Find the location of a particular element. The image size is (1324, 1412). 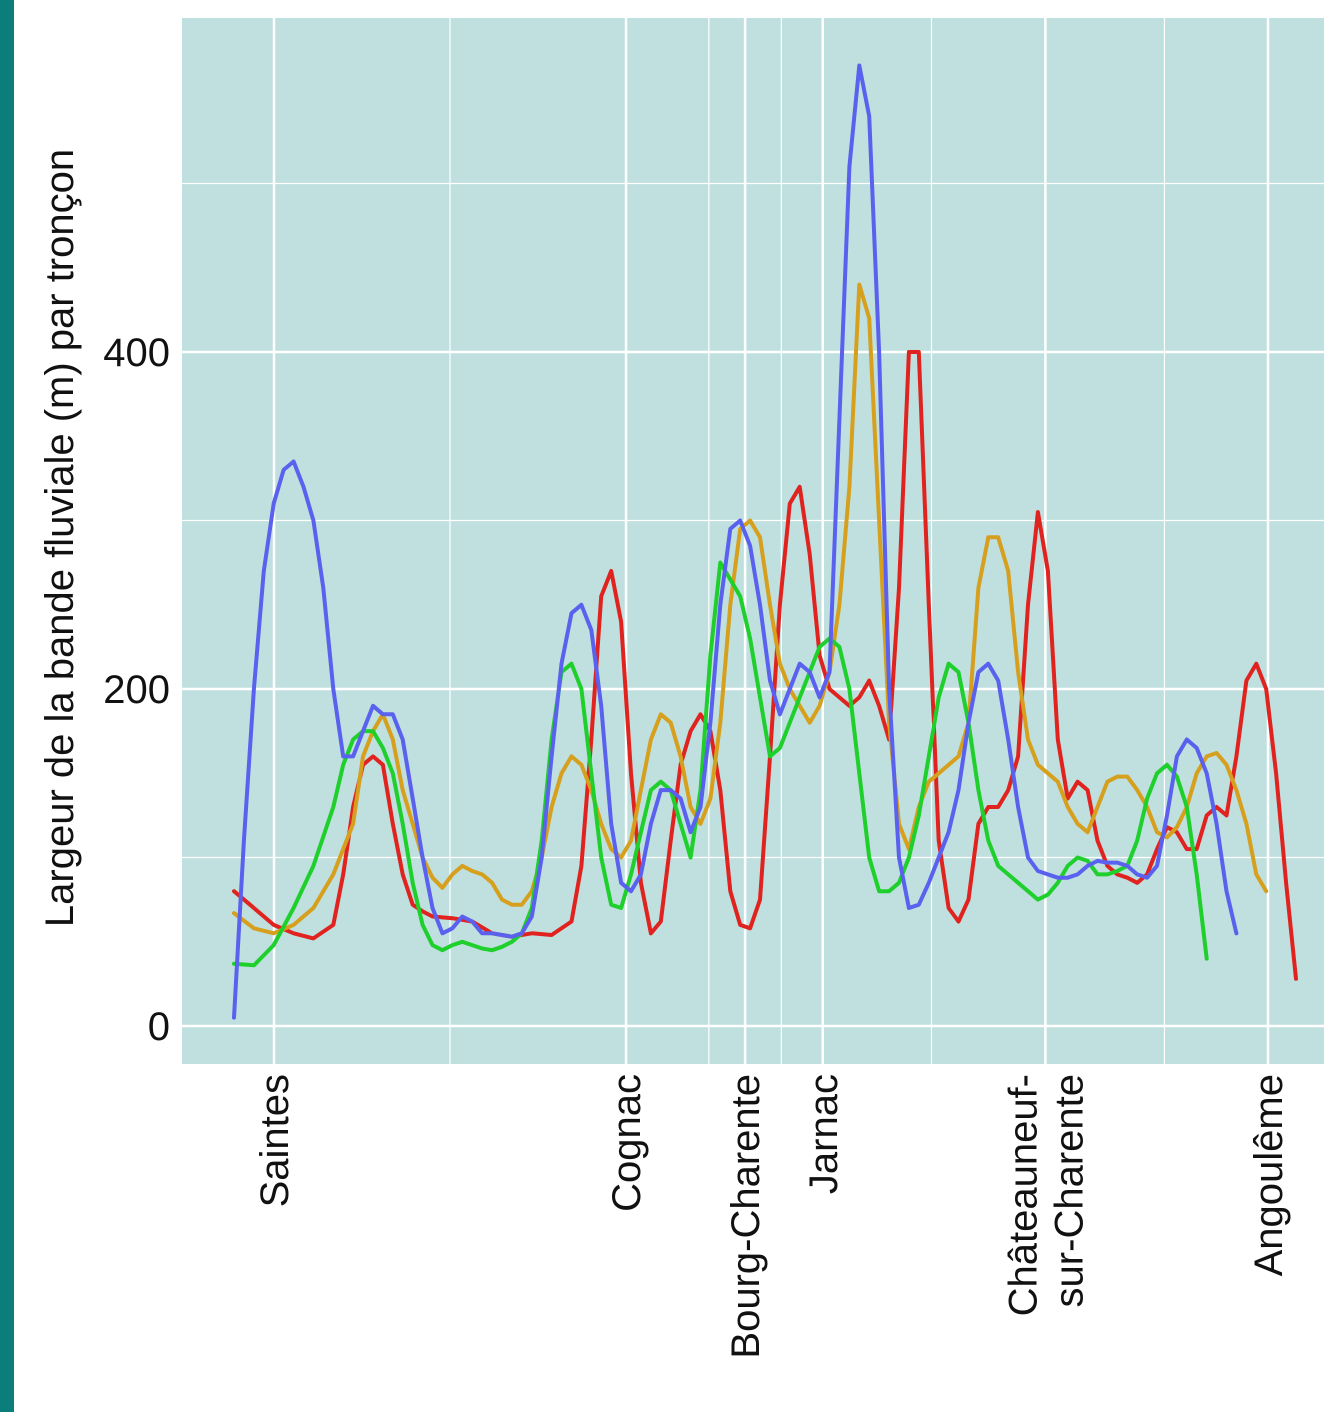

x-tick-label: Jarnac is located at coordinates (824, 1134).